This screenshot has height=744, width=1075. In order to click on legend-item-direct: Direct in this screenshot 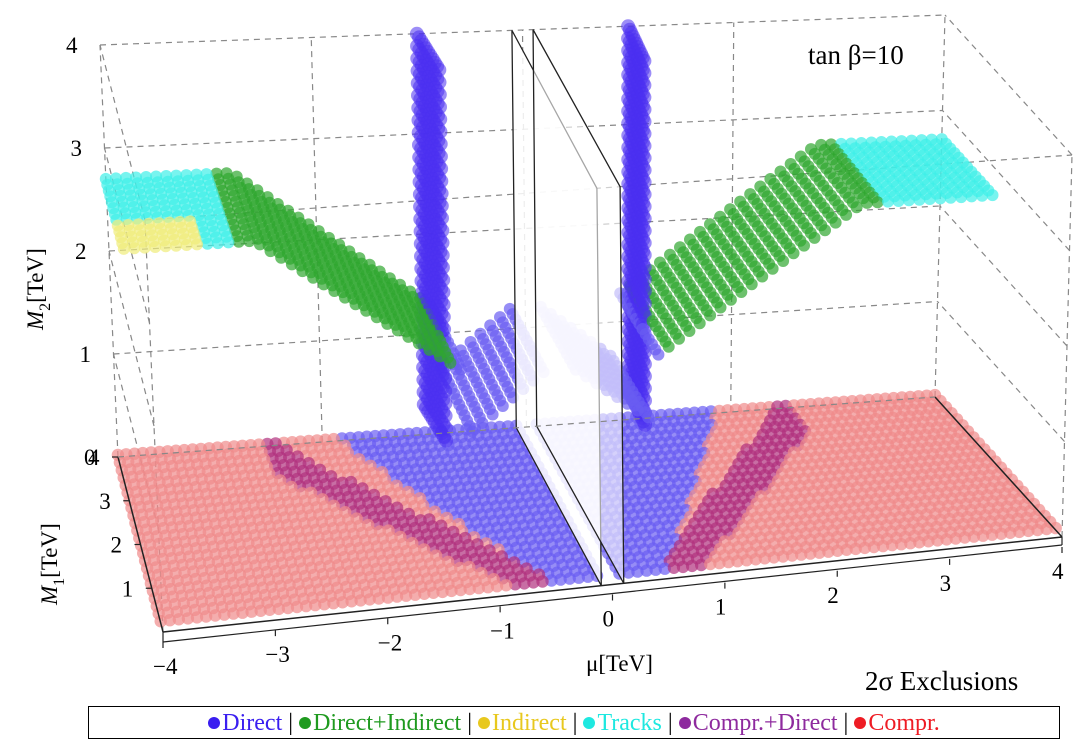, I will do `click(245, 723)`.